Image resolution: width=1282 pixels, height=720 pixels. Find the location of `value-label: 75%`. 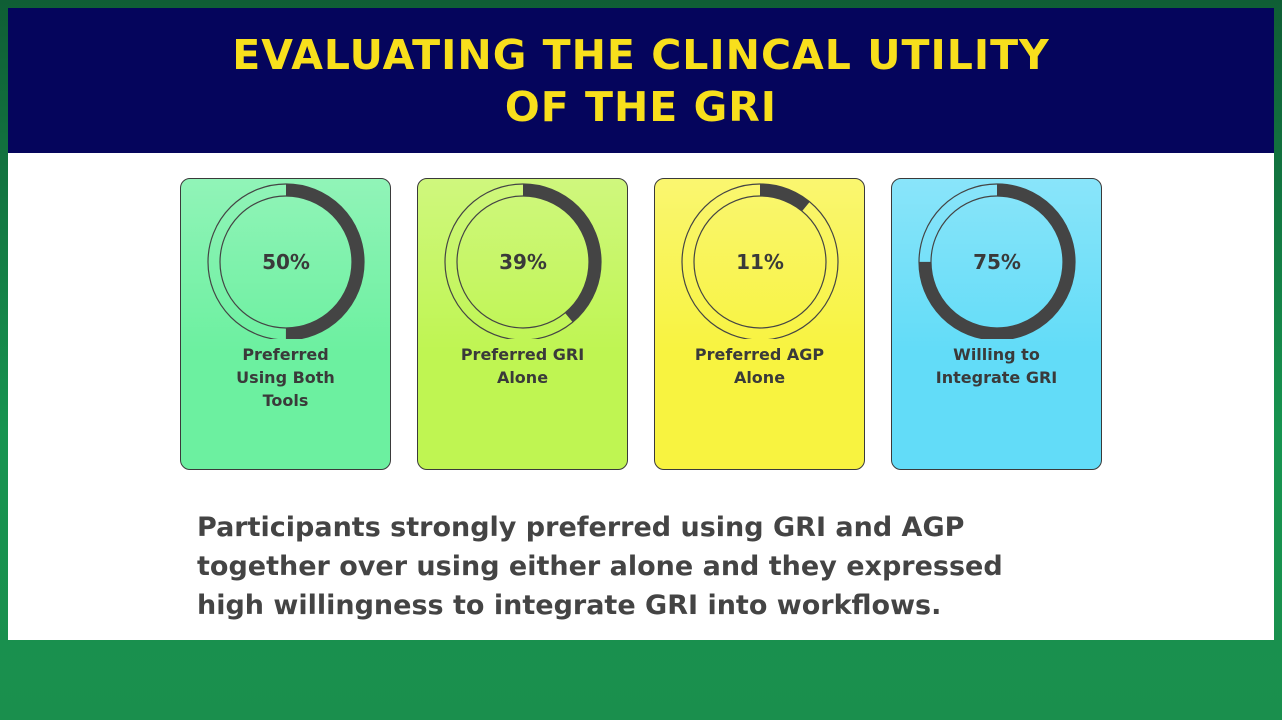

value-label: 75% is located at coordinates (997, 262).